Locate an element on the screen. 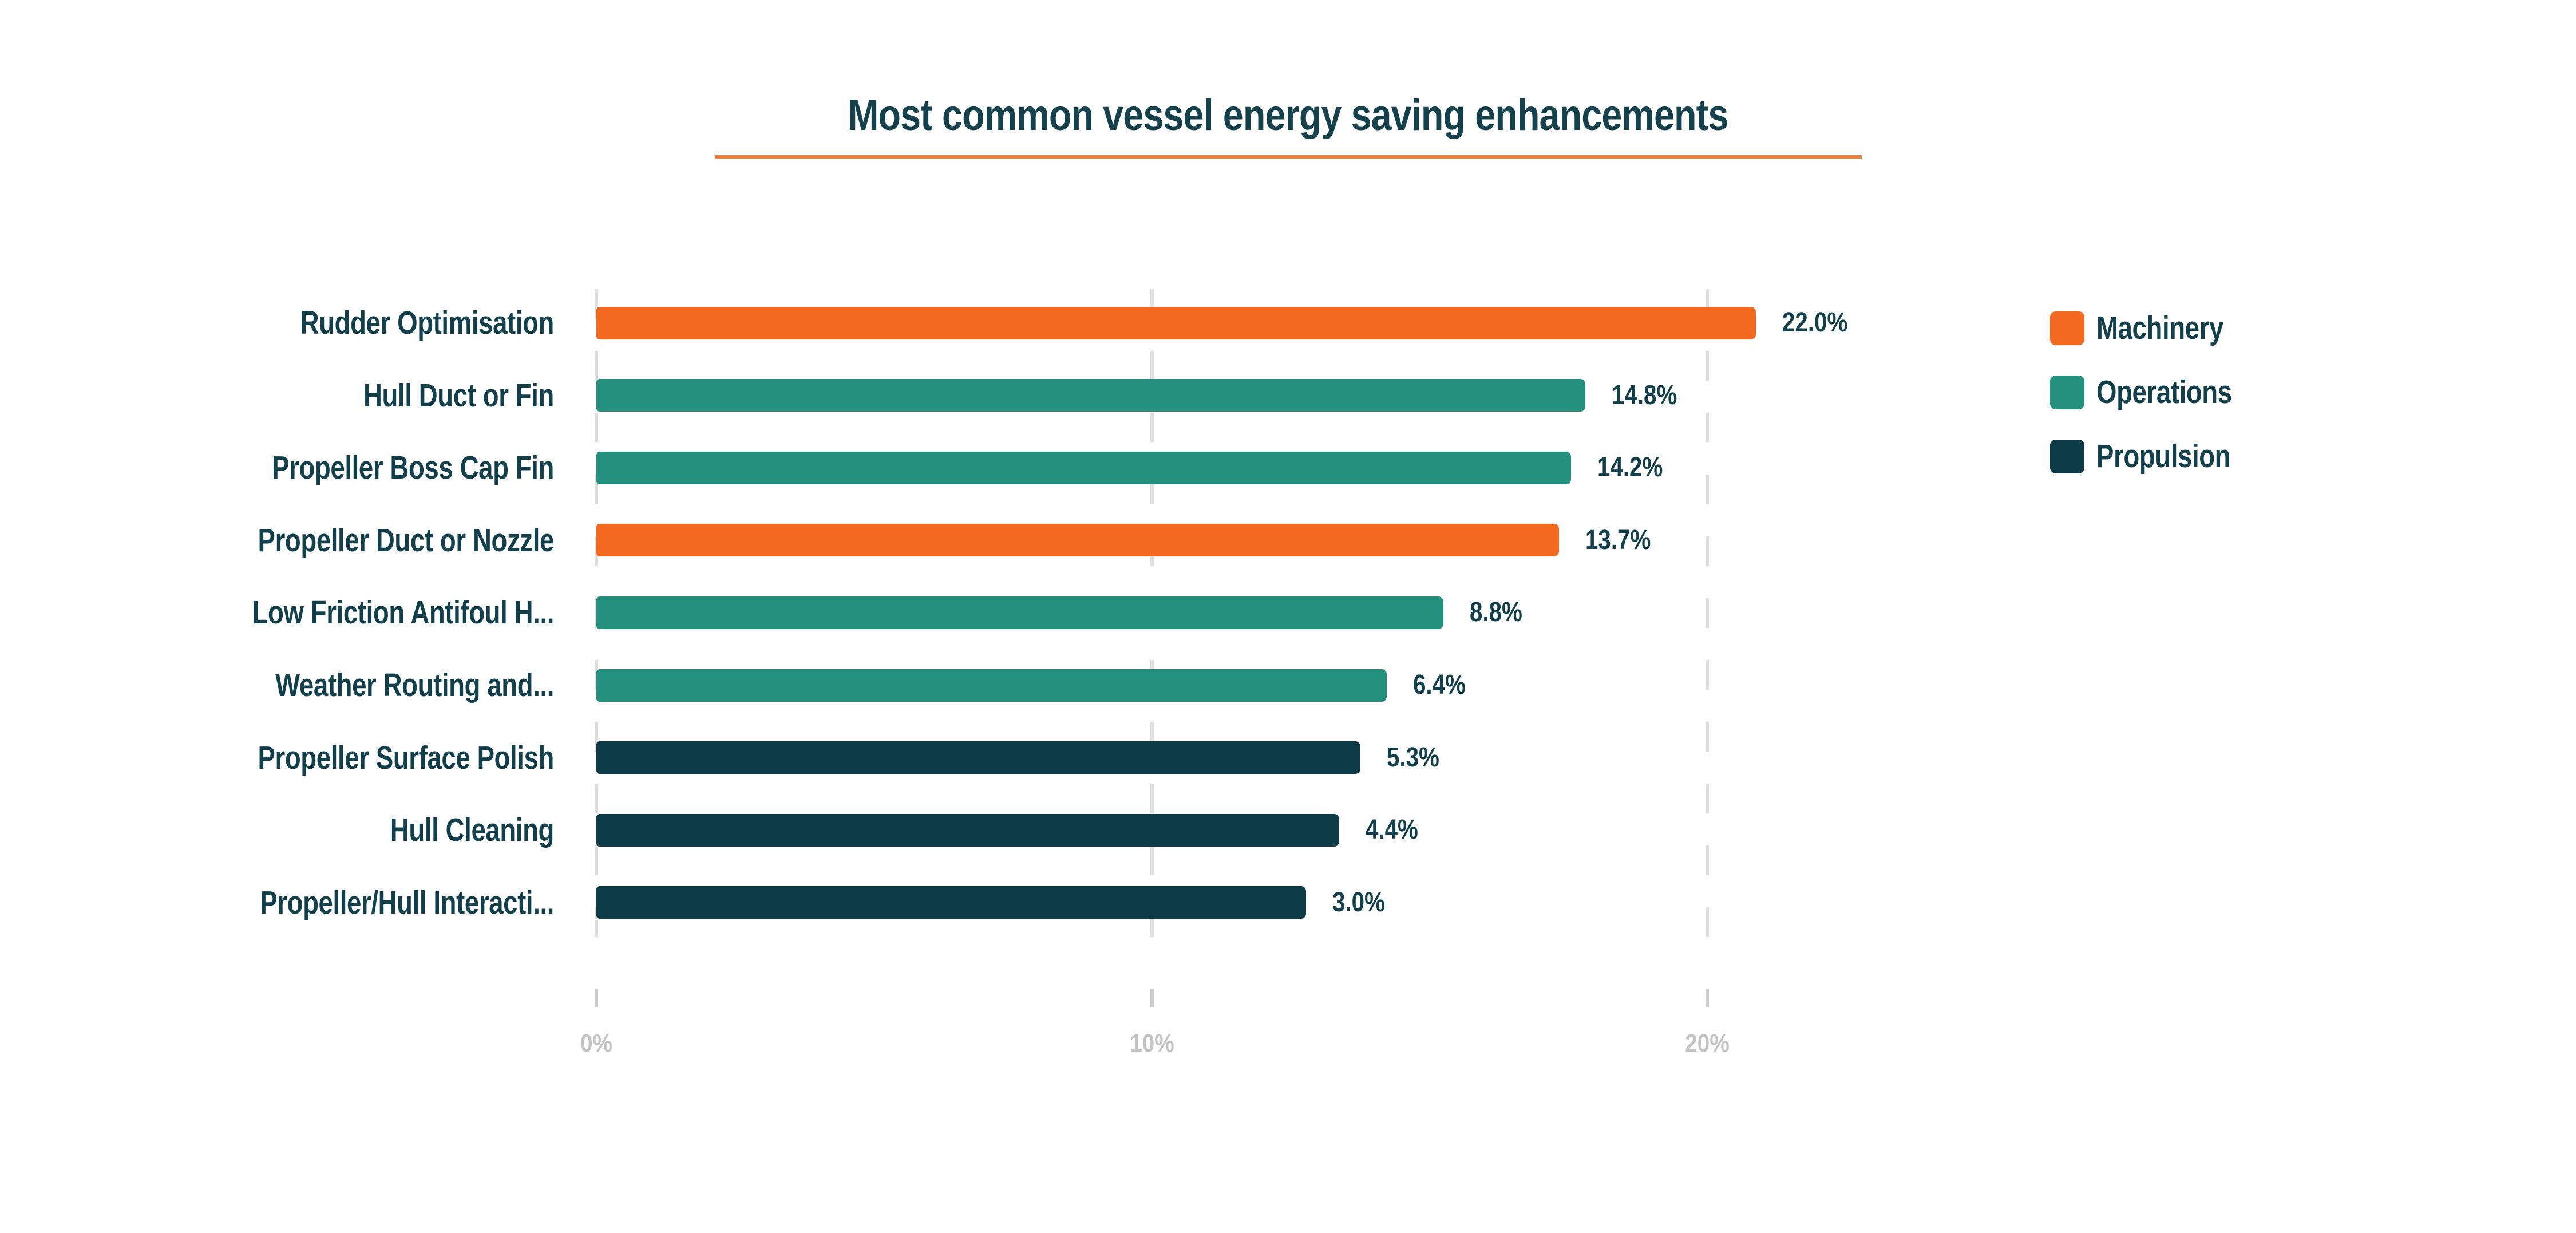 The width and height of the screenshot is (2576, 1233). bar-value-label: 22.0% is located at coordinates (1815, 322).